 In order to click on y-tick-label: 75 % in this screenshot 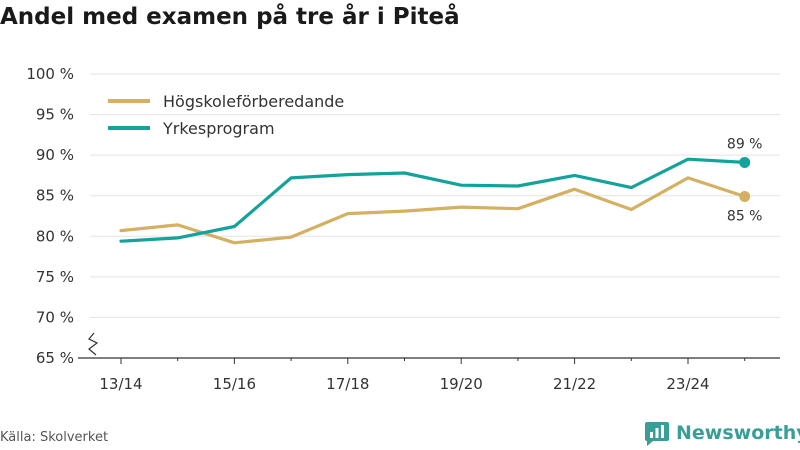, I will do `click(55, 277)`.